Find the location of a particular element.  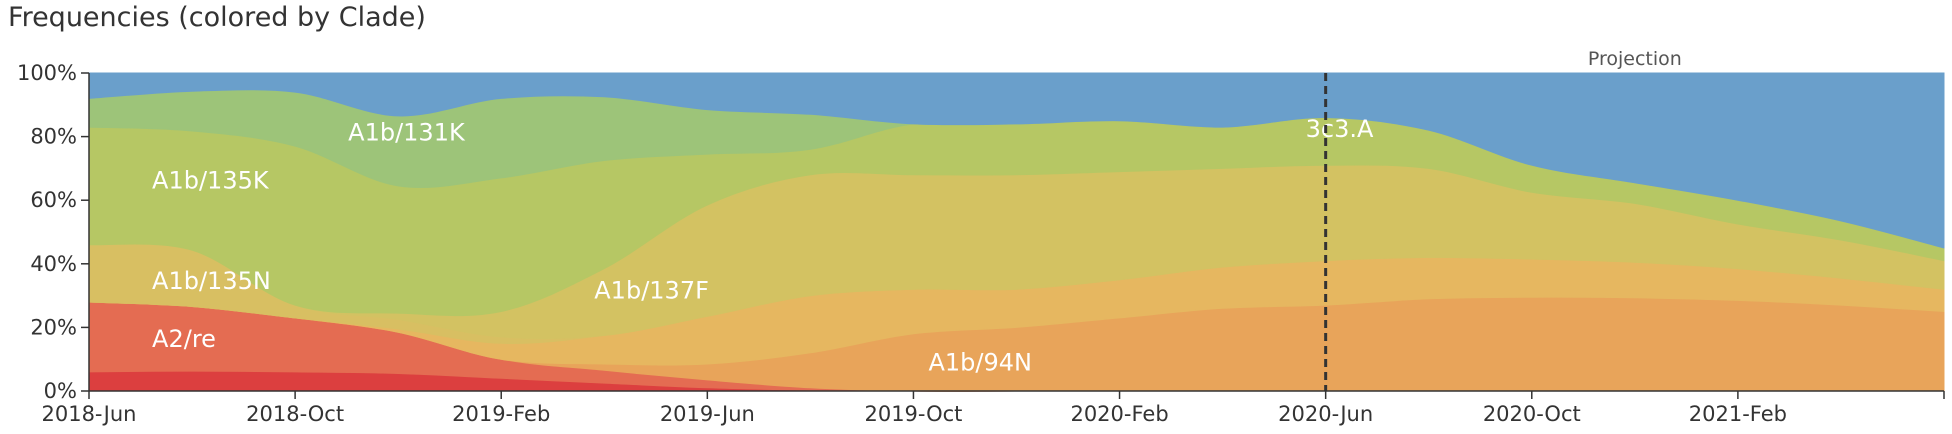

clade-label: A1b/137F is located at coordinates (651, 290).